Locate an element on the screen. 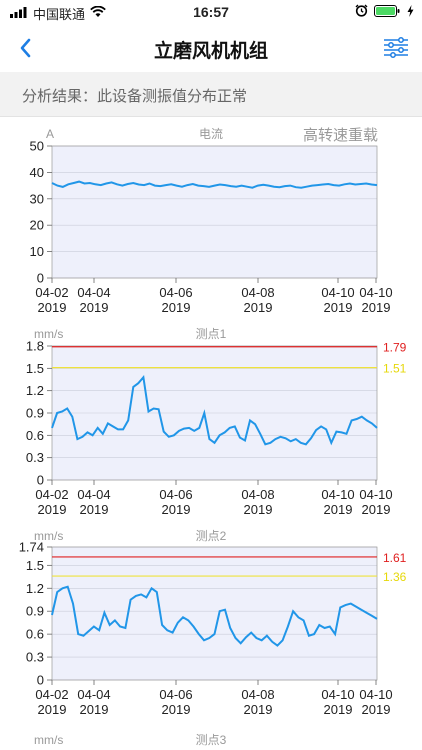 This screenshot has height=750, width=422. warning-threshold-label: 1.36 is located at coordinates (395, 577).